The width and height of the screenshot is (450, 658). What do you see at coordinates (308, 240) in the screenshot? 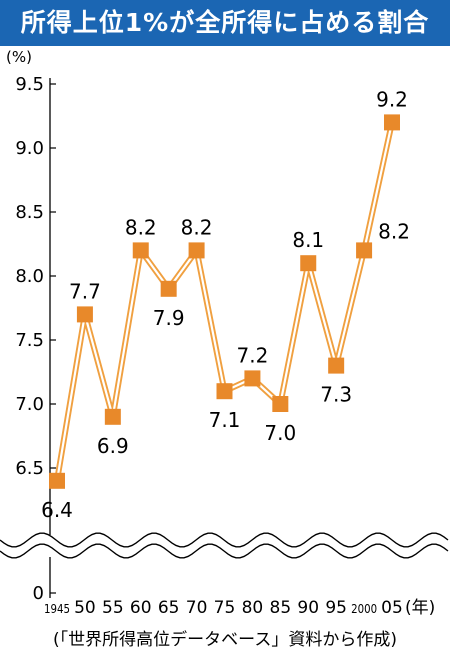
I see `data-label: 8.1` at bounding box center [308, 240].